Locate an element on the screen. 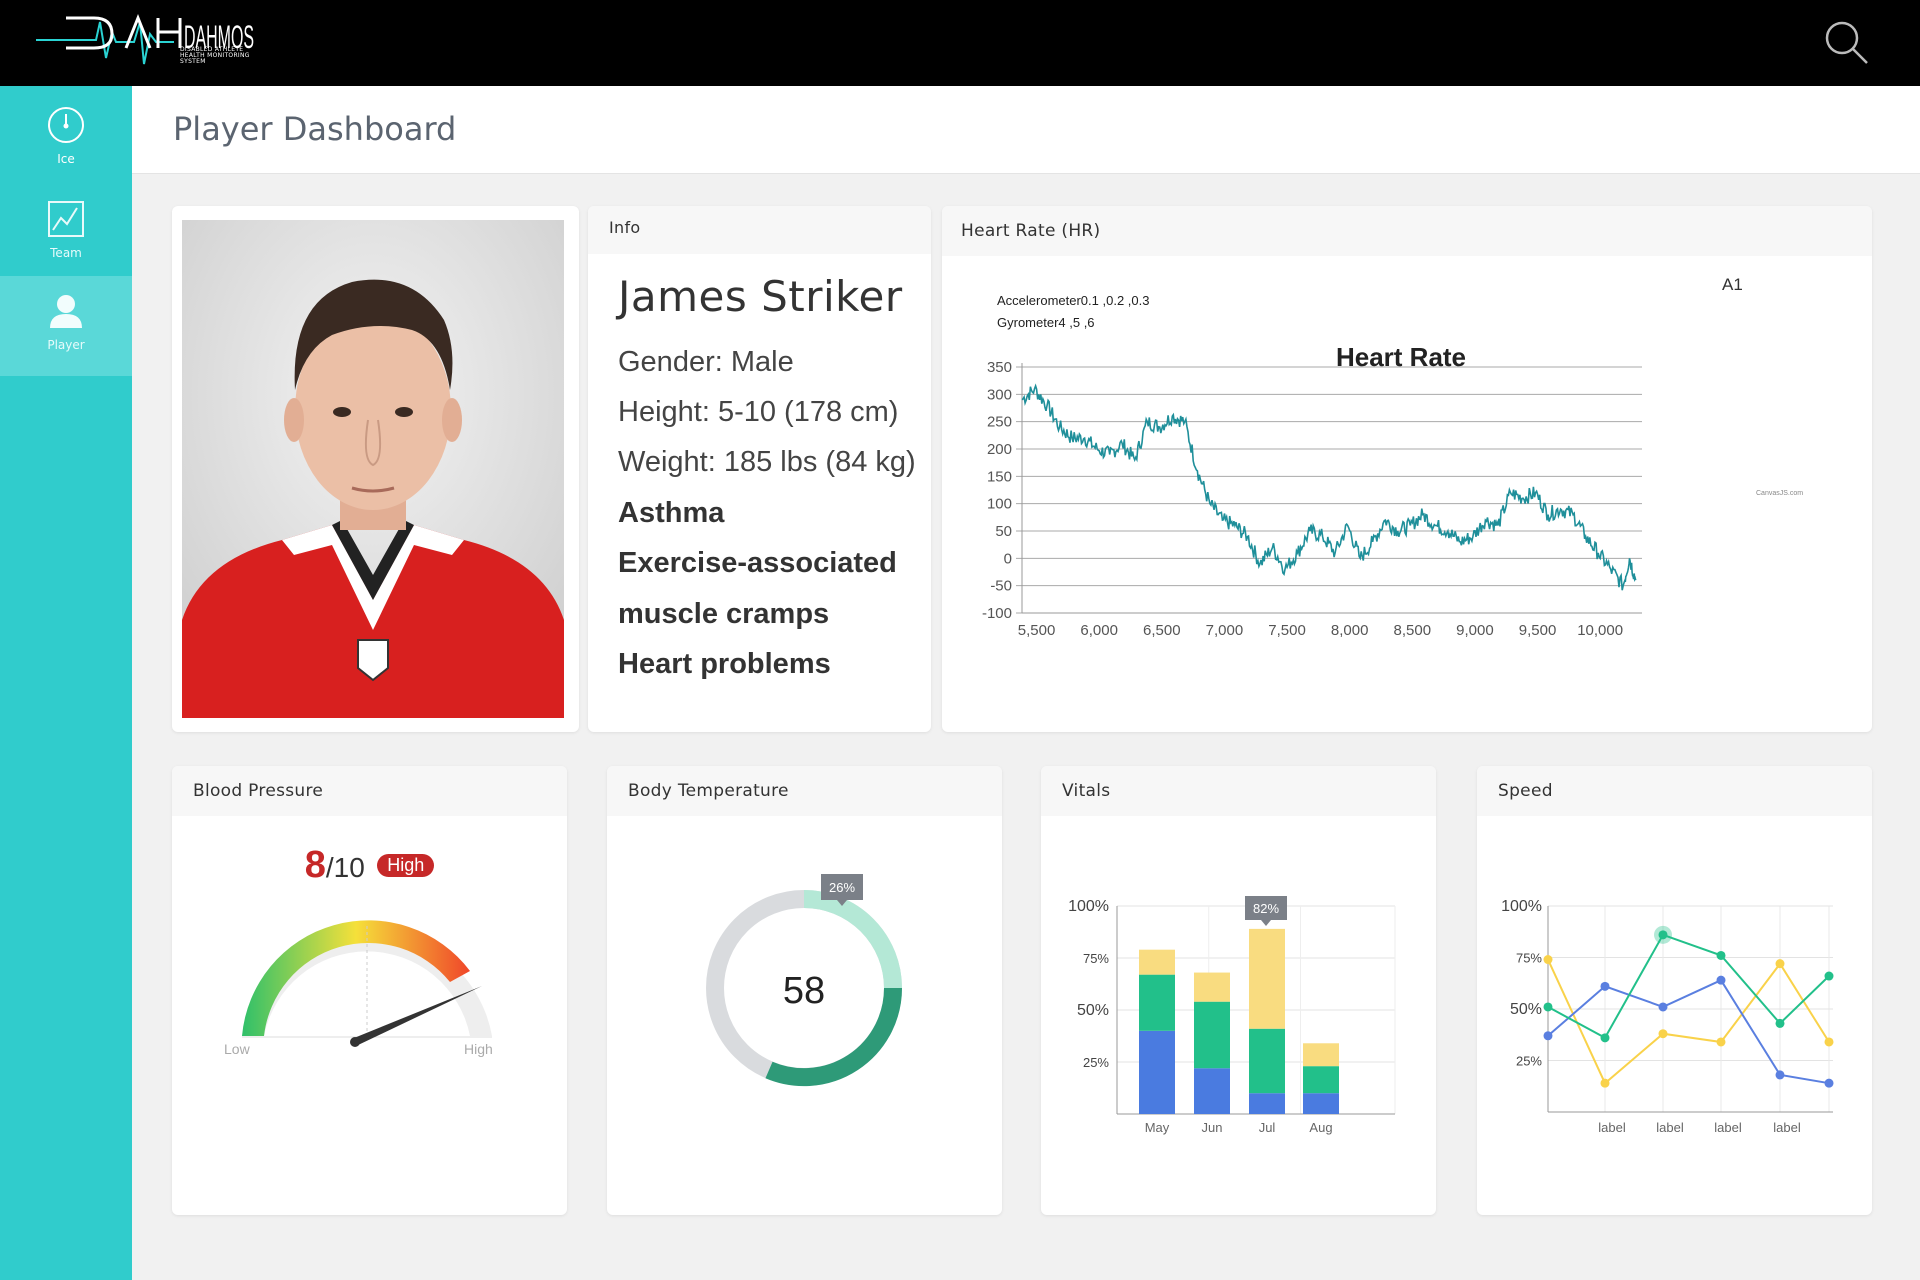  player-height: Height: 5-10 (178 cm) is located at coordinates (758, 412).